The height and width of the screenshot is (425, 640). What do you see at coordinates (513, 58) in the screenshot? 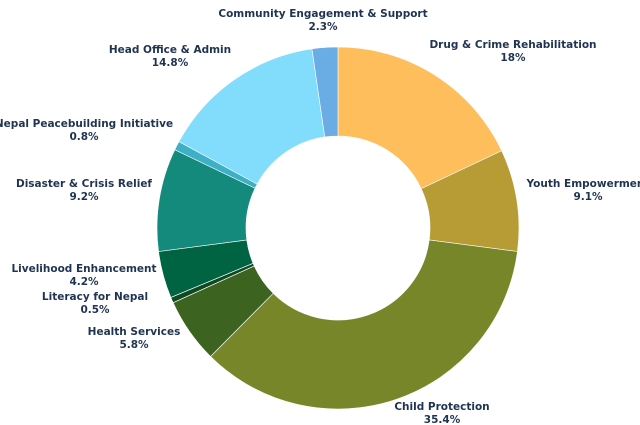
I see `slice-value-drug-and-crime-rehabilitation: 18%` at bounding box center [513, 58].